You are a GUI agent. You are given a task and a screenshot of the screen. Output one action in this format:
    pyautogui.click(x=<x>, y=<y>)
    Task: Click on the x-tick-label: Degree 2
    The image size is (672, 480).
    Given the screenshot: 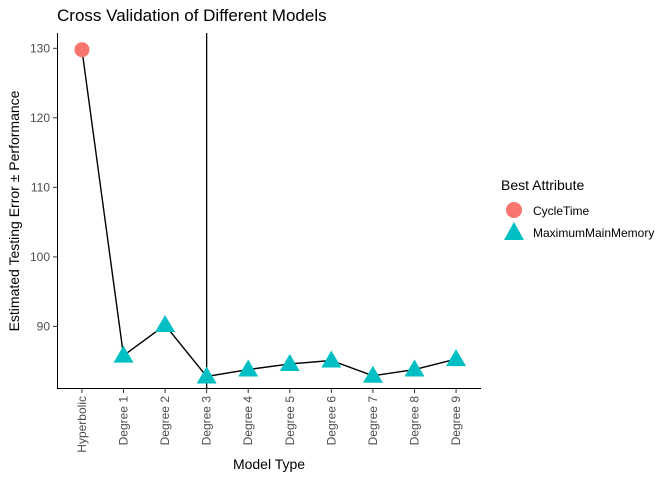 What is the action you would take?
    pyautogui.click(x=165, y=421)
    